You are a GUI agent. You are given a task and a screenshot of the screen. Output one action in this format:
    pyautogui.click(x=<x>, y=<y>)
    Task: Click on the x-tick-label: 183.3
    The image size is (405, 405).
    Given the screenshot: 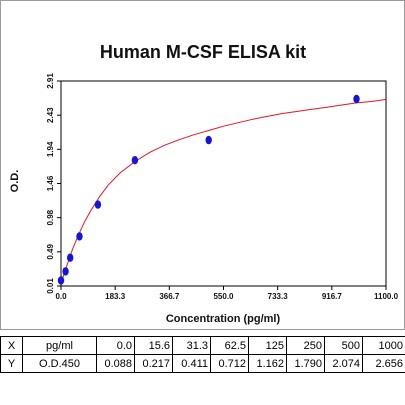 What is the action you would take?
    pyautogui.click(x=115, y=296)
    